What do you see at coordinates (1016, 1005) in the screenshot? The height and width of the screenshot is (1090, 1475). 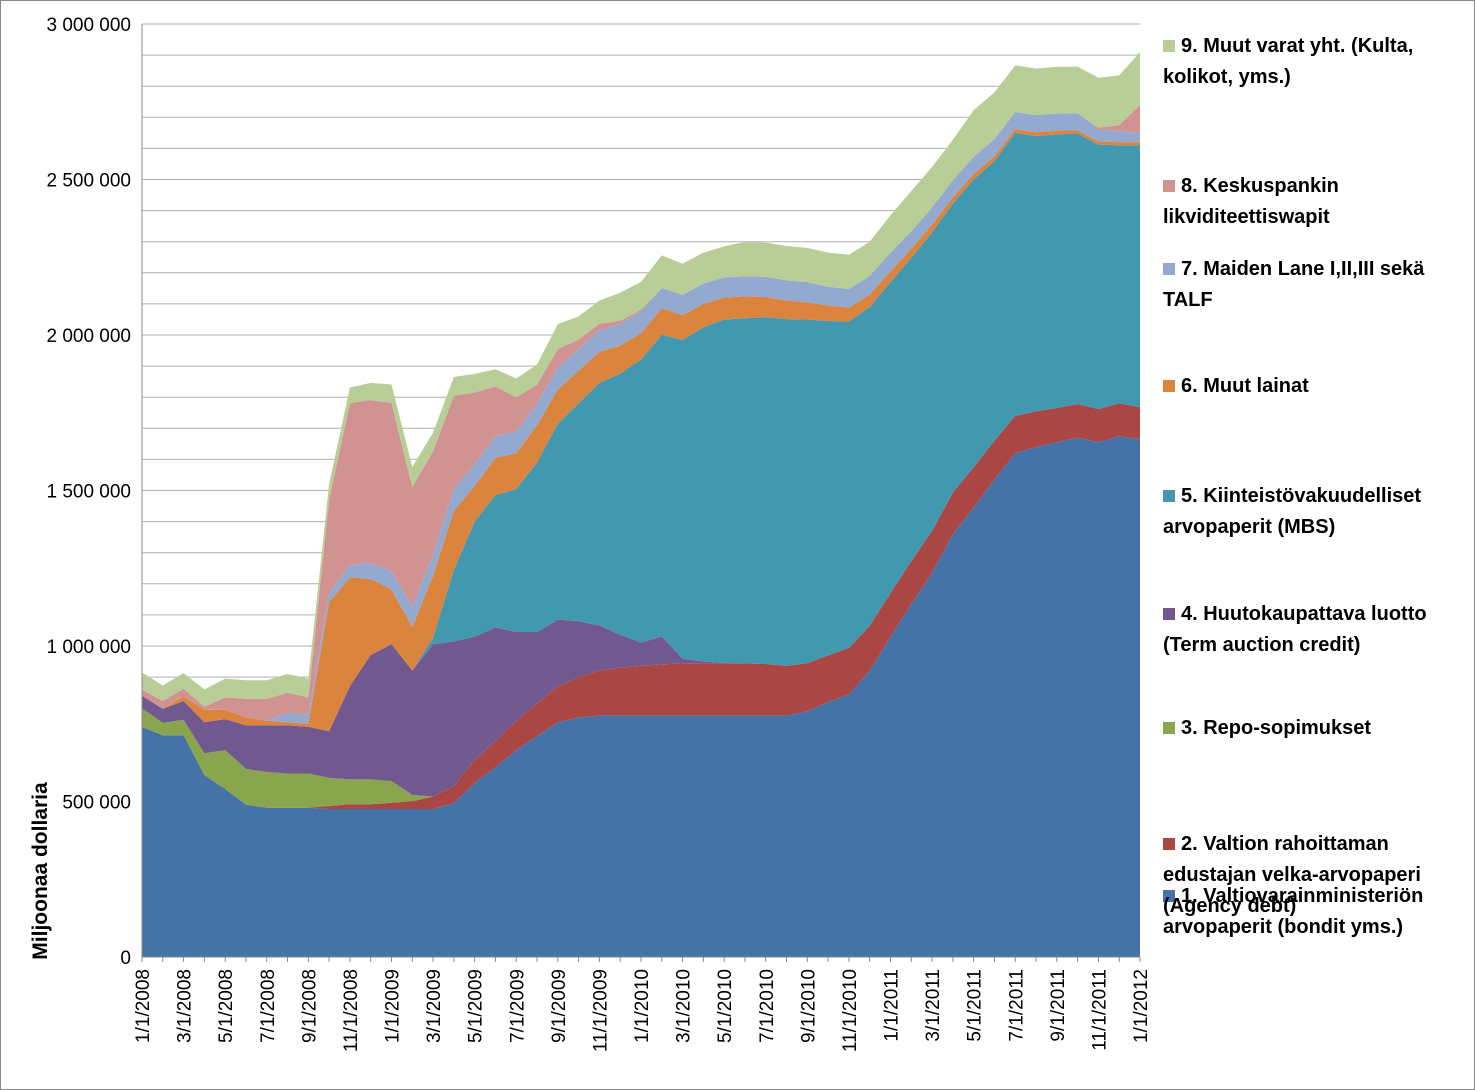 I see `x-tick-label: 7/1/2011` at bounding box center [1016, 1005].